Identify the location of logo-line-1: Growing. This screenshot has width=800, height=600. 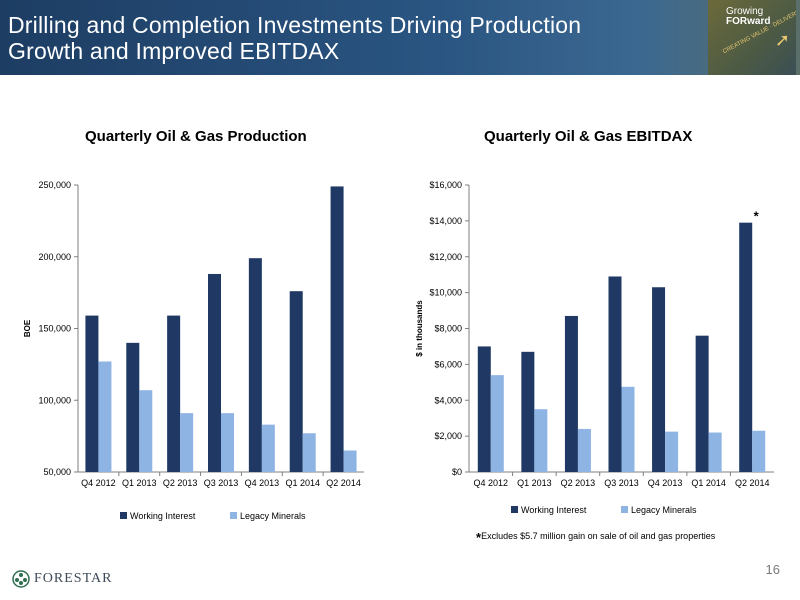
(745, 11).